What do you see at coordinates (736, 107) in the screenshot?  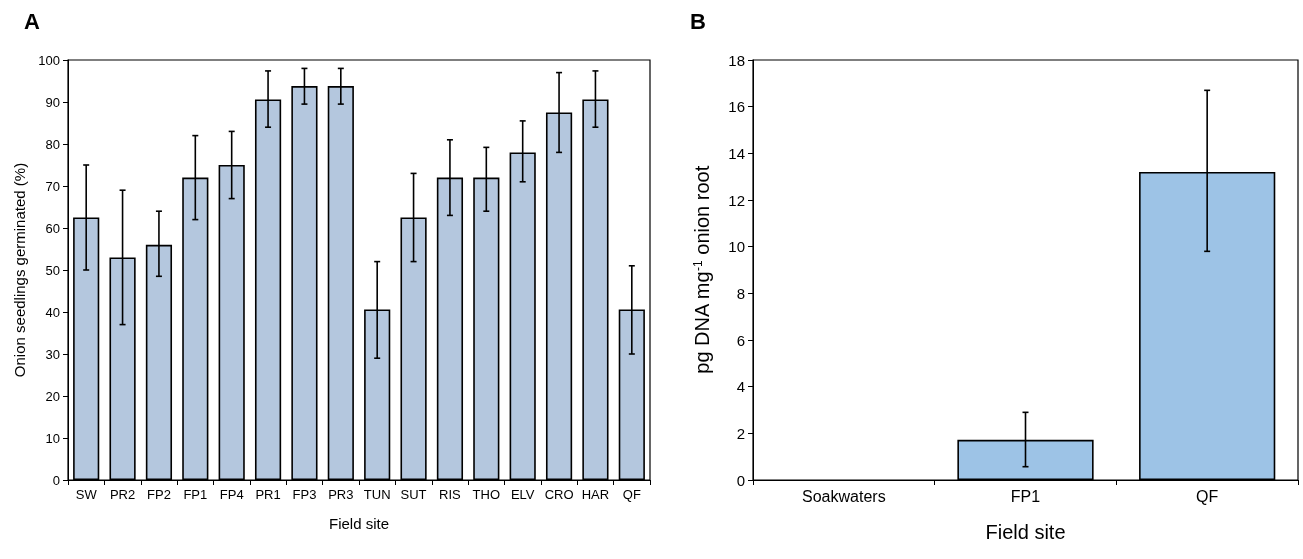 I see `y-tick-label: 16` at bounding box center [736, 107].